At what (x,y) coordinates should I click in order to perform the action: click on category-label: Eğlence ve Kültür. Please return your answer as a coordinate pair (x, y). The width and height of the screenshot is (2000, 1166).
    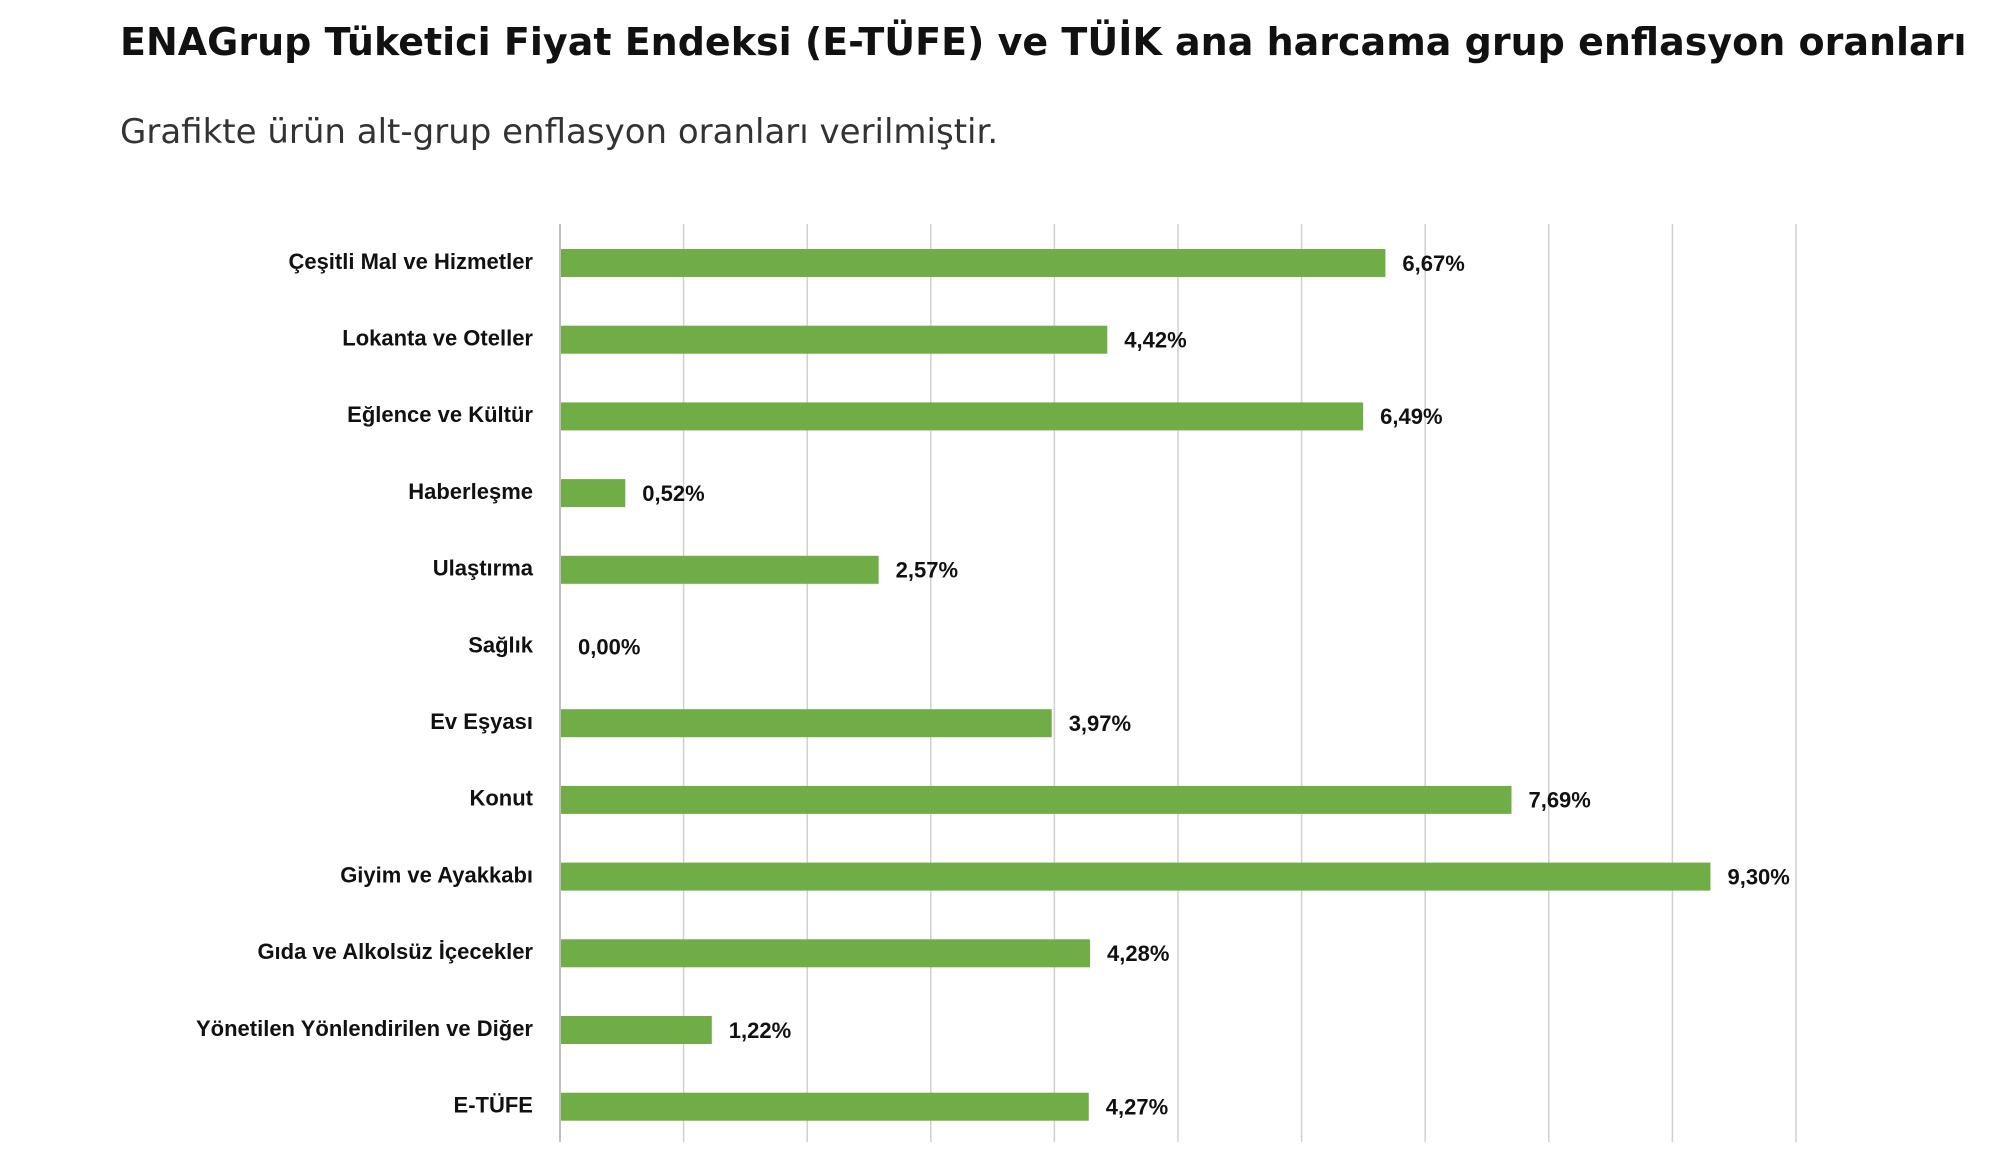
    Looking at the image, I should click on (440, 414).